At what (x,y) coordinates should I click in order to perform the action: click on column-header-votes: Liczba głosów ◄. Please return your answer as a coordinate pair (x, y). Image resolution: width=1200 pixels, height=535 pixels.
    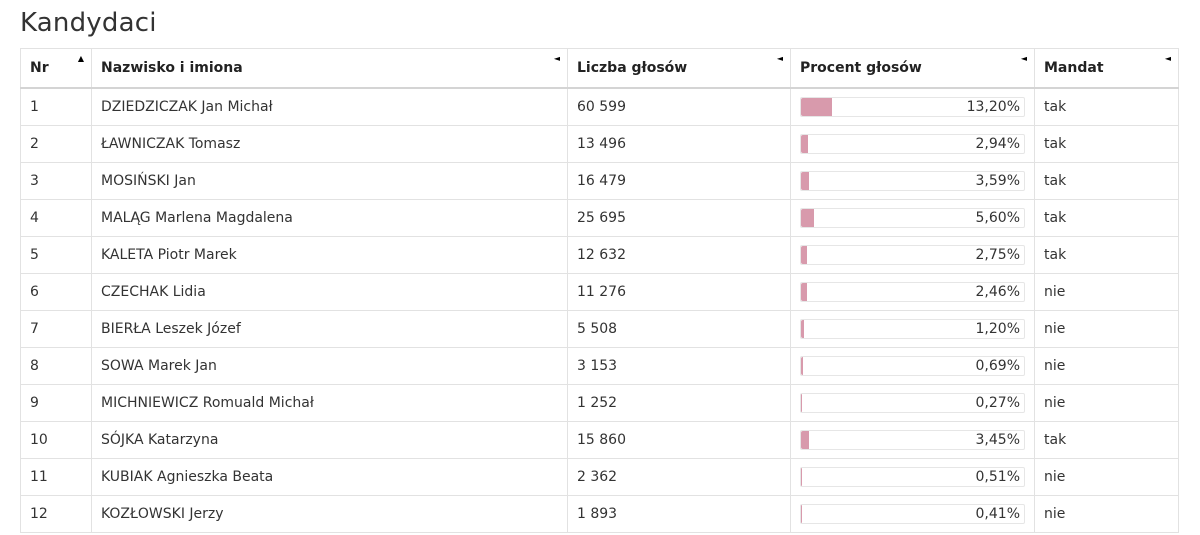
    Looking at the image, I should click on (679, 68).